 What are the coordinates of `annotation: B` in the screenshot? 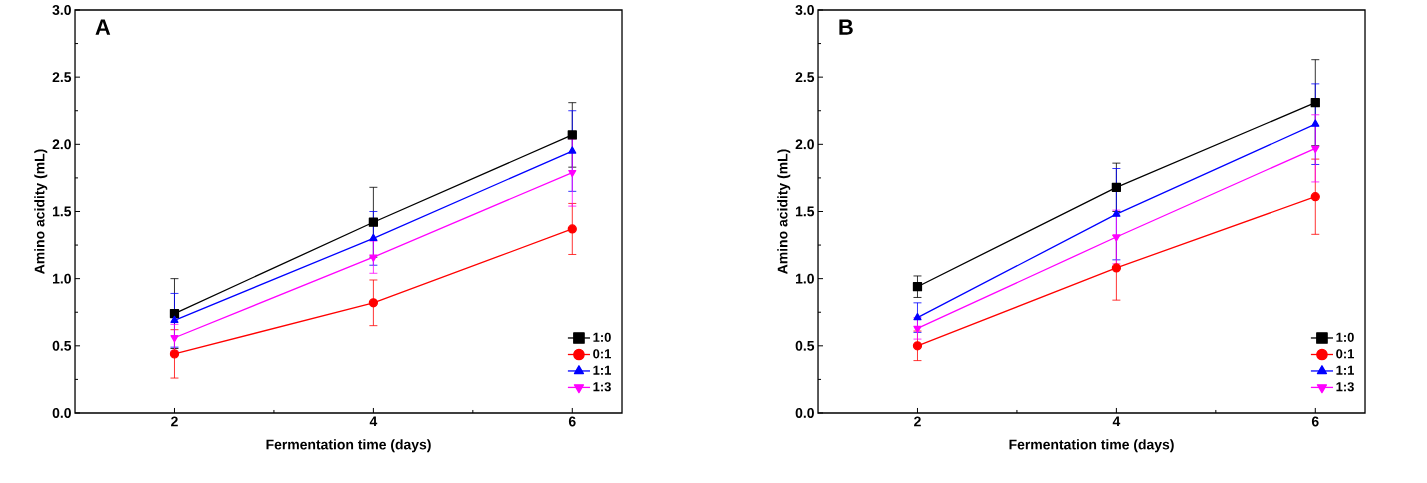 It's located at (846, 27).